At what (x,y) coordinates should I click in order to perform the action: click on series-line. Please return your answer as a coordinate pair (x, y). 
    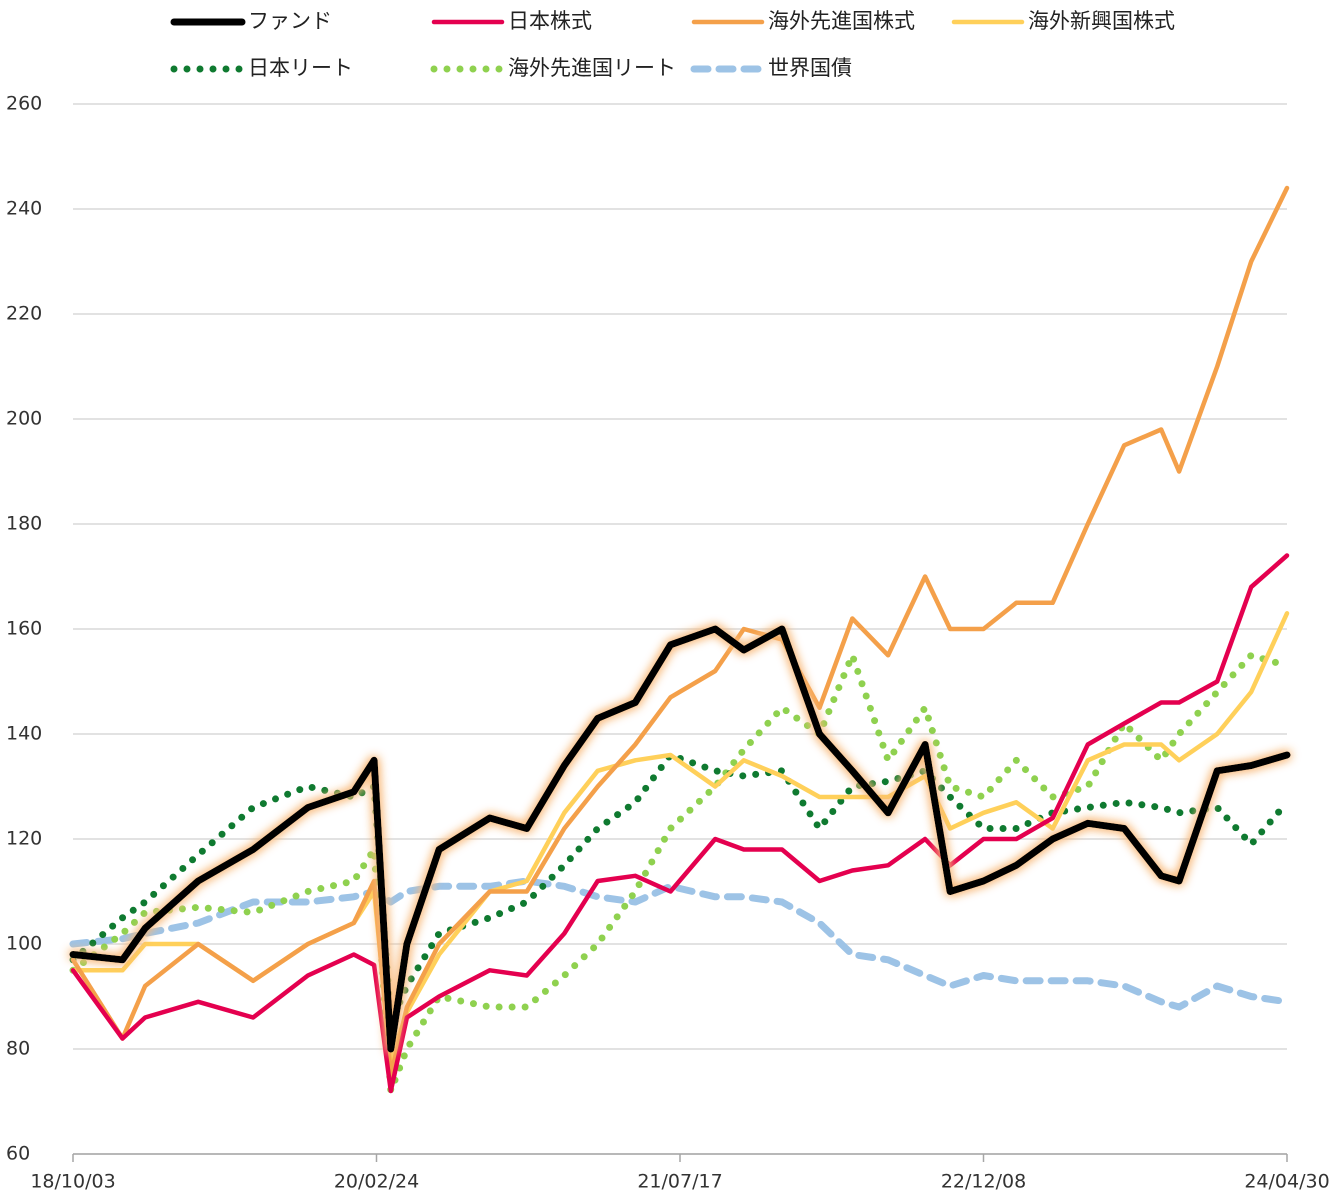
    Looking at the image, I should click on (680, 944).